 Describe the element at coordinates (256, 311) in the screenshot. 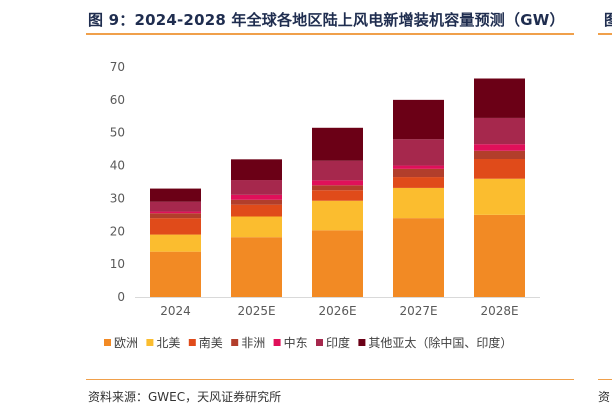

I see `x-tick-label: 2025E` at that location.